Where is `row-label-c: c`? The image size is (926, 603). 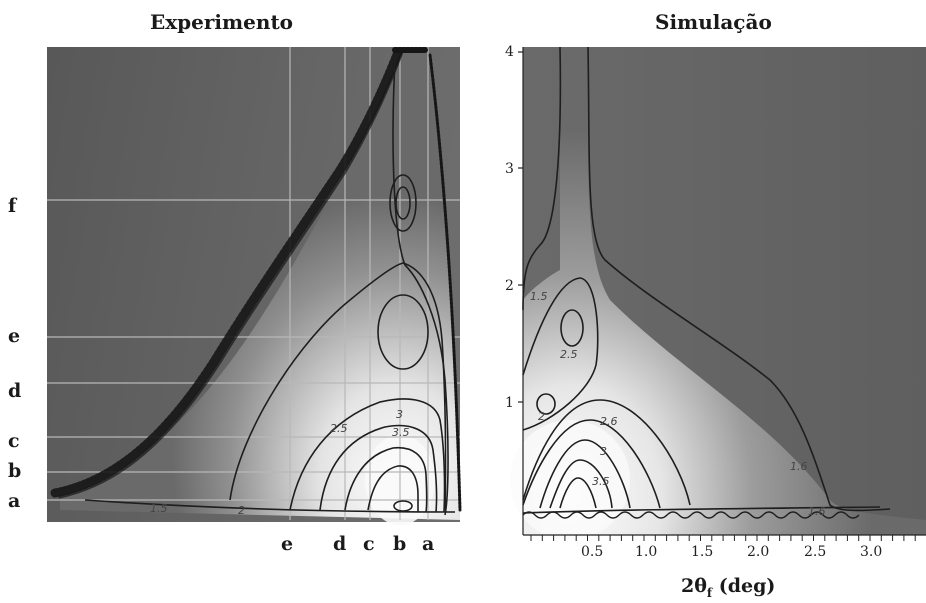 row-label-c: c is located at coordinates (14, 441).